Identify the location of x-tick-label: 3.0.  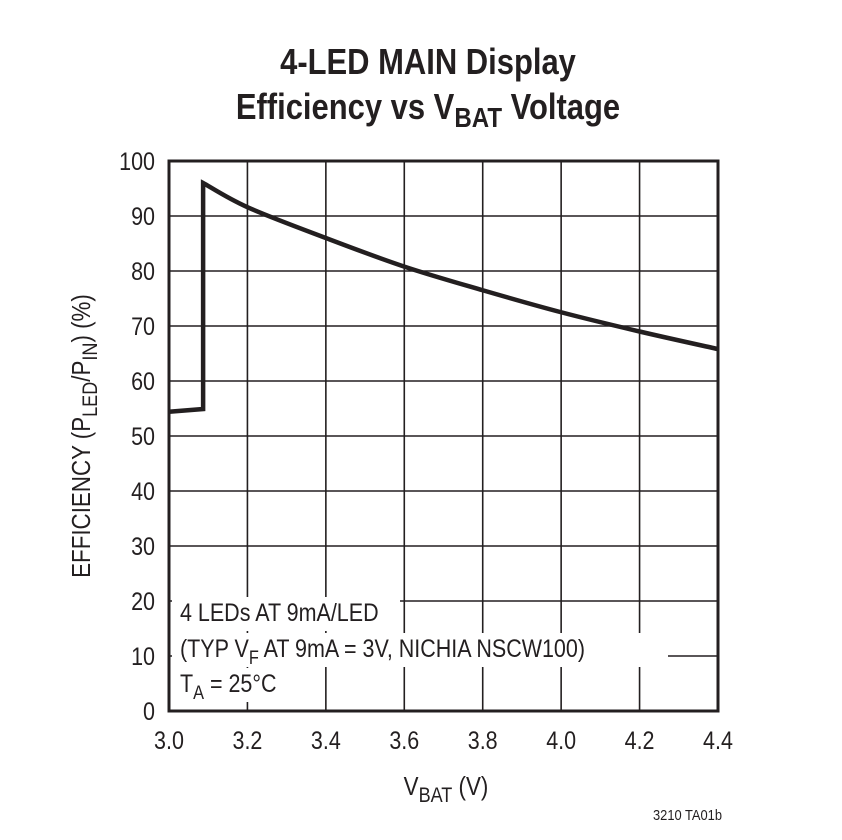
(169, 740).